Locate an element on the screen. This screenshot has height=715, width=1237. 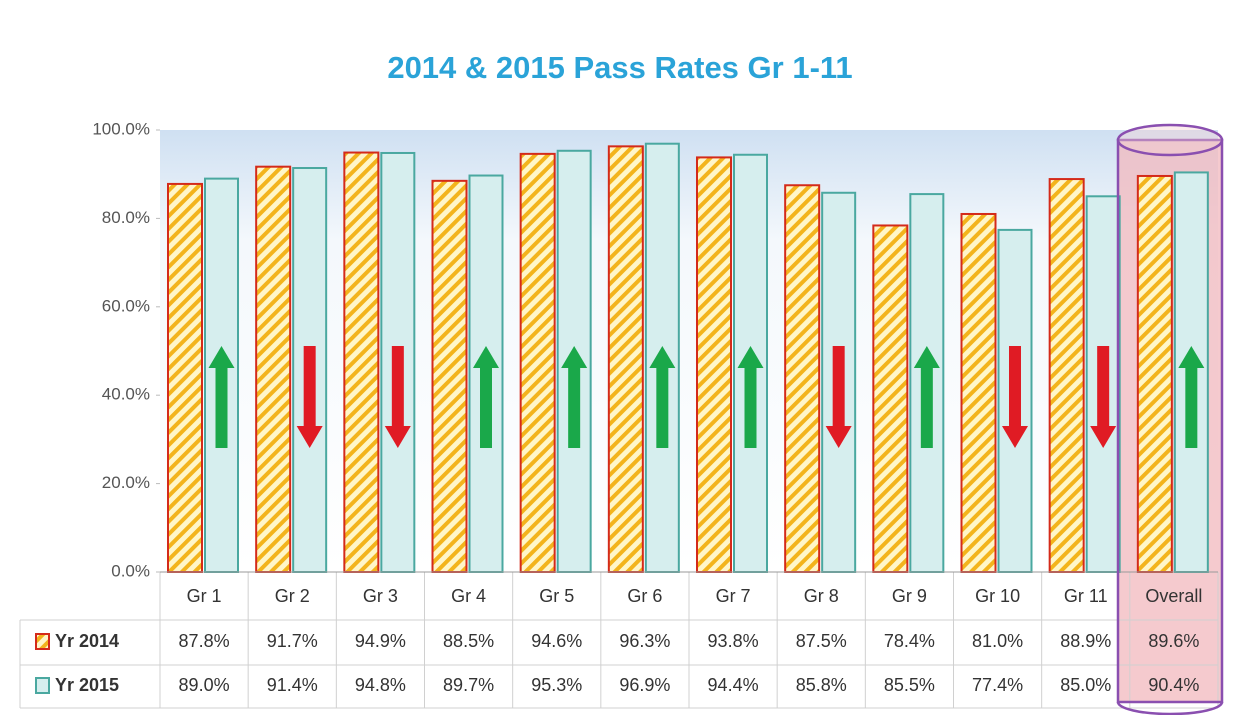
legend-label: Yr 2014 is located at coordinates (87, 641).